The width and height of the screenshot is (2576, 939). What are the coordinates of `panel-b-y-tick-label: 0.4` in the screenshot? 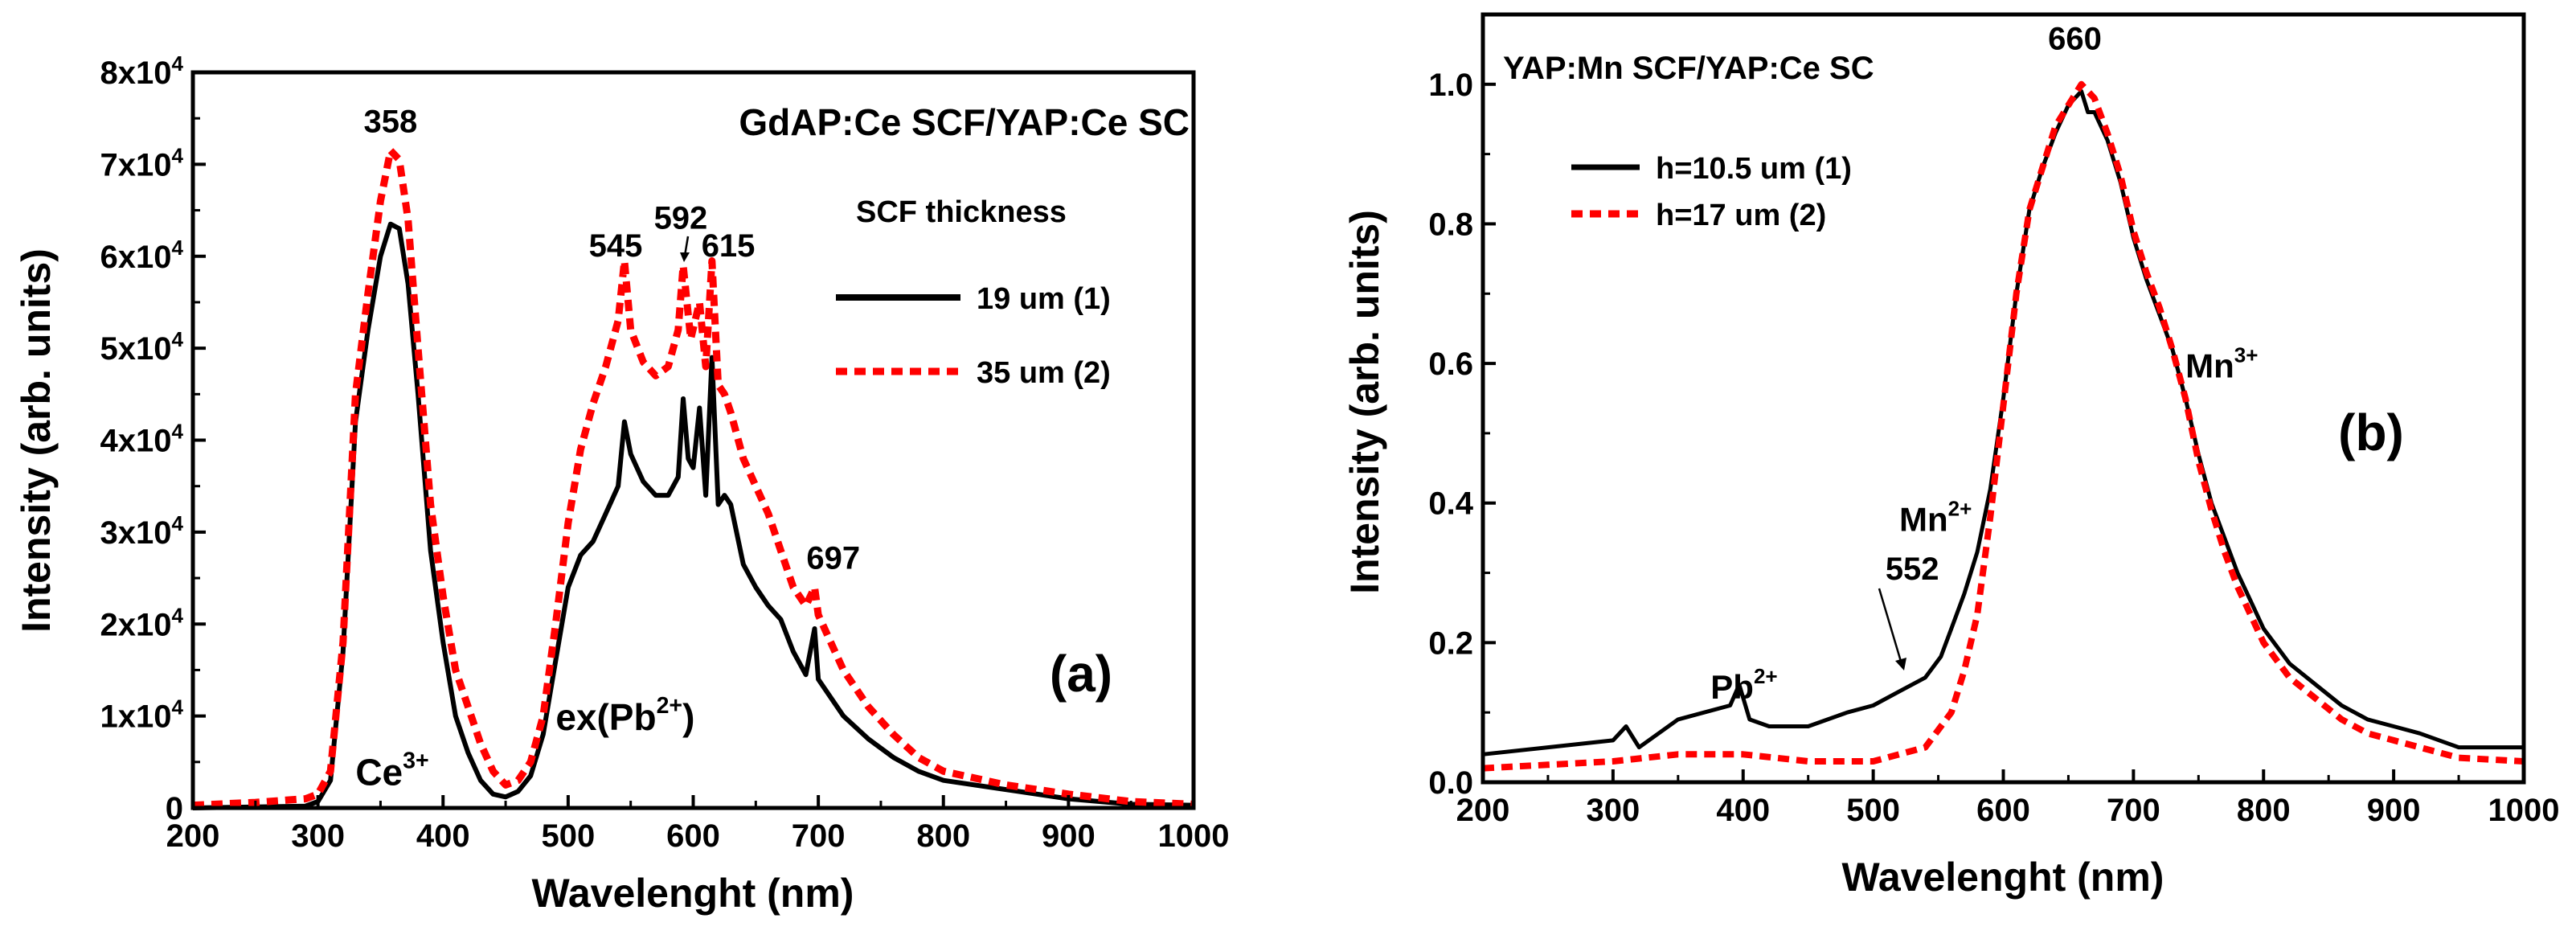 It's located at (1450, 504).